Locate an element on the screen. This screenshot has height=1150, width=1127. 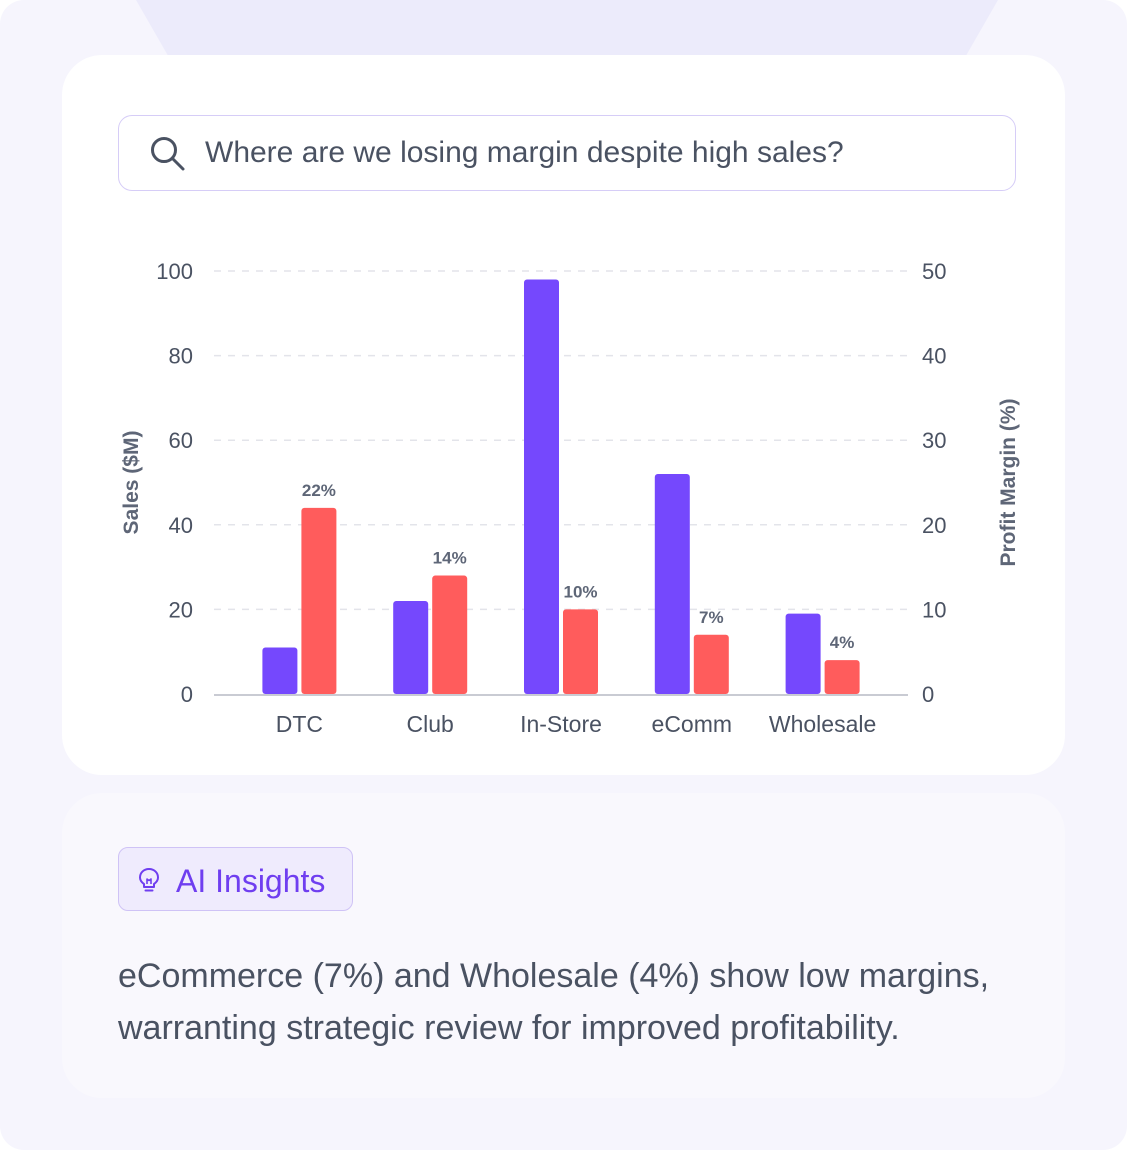
x-axis-tick-label: DTC is located at coordinates (299, 724).